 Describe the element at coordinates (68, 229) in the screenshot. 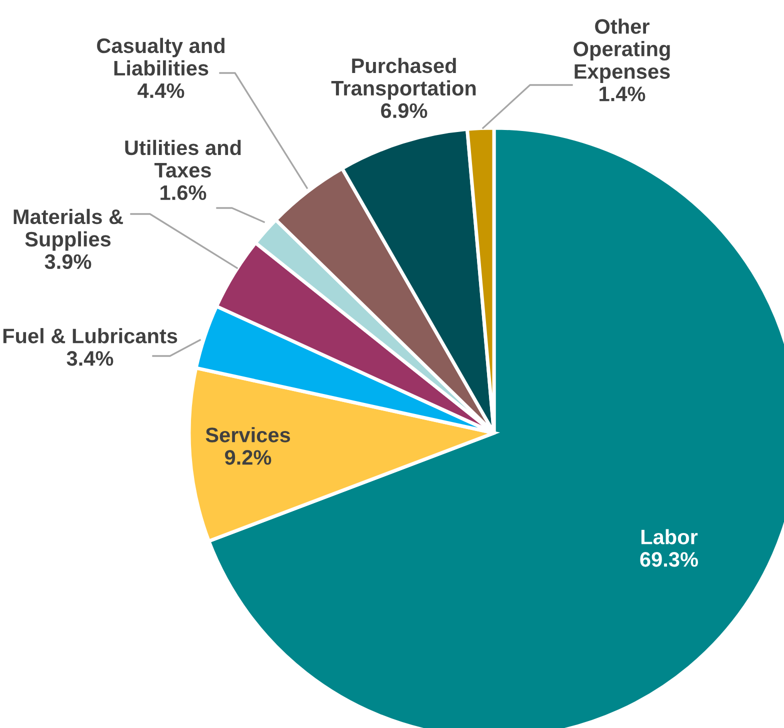

I see `slice-label: Materials & Supplies` at that location.